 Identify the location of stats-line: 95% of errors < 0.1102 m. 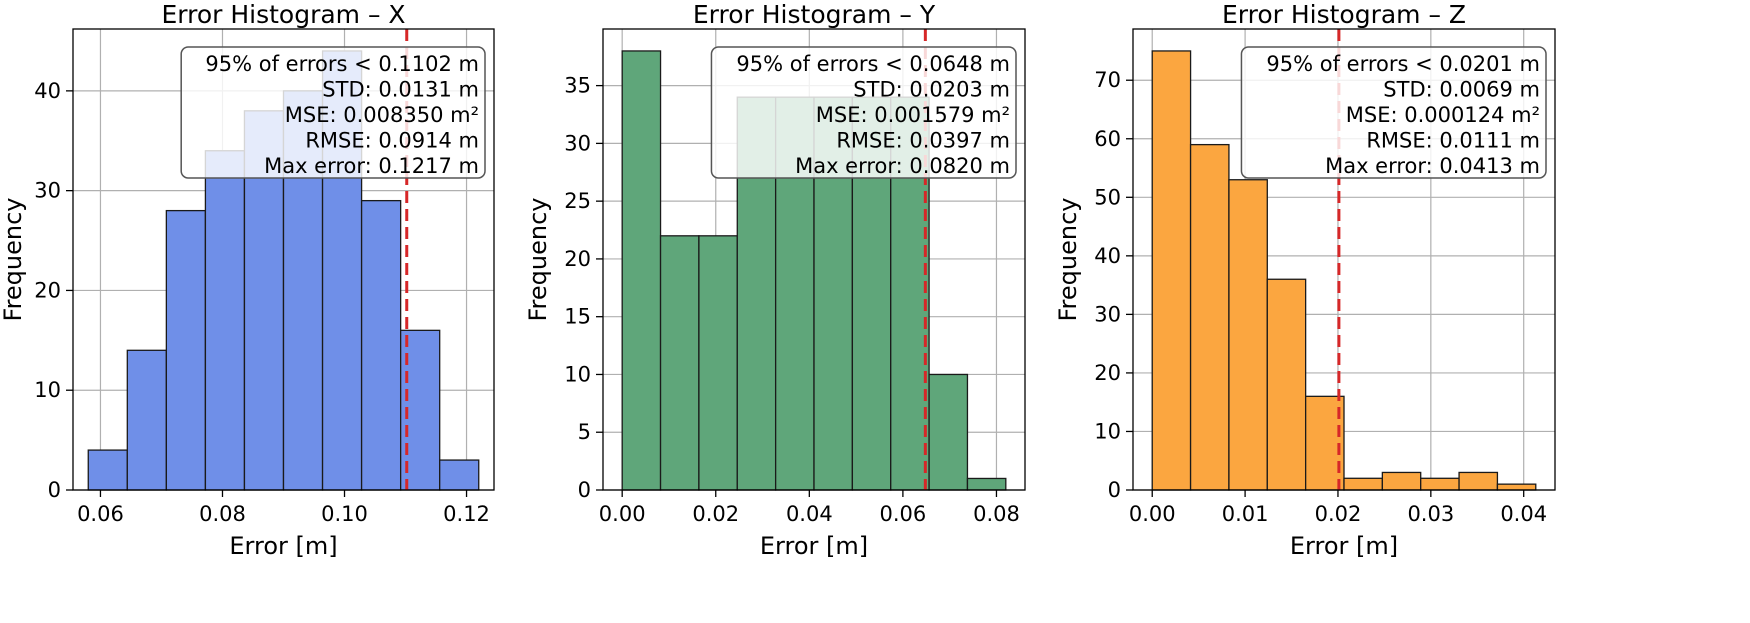
(342, 64).